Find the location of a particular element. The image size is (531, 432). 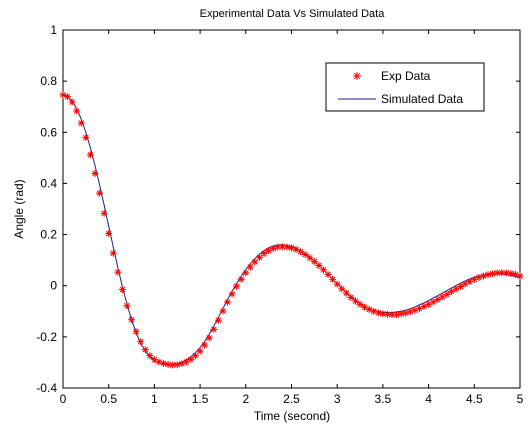

legend-exp-marker-icon is located at coordinates (357, 76).